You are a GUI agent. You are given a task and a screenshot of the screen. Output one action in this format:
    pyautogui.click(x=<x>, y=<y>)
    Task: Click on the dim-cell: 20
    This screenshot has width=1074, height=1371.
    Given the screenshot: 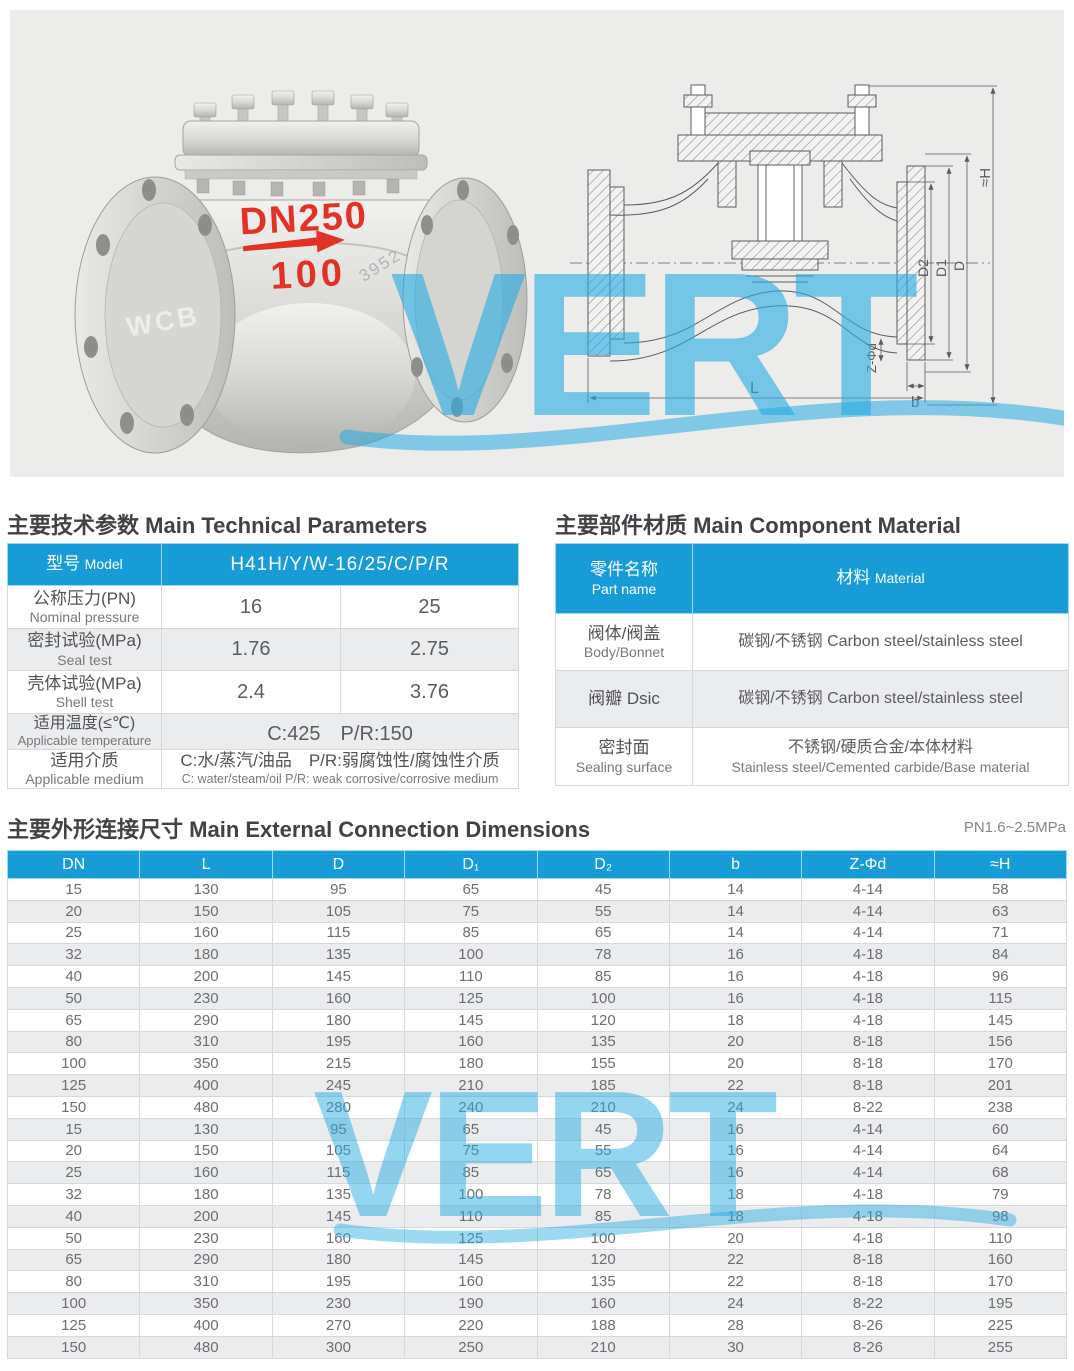 What is the action you would take?
    pyautogui.click(x=735, y=1064)
    